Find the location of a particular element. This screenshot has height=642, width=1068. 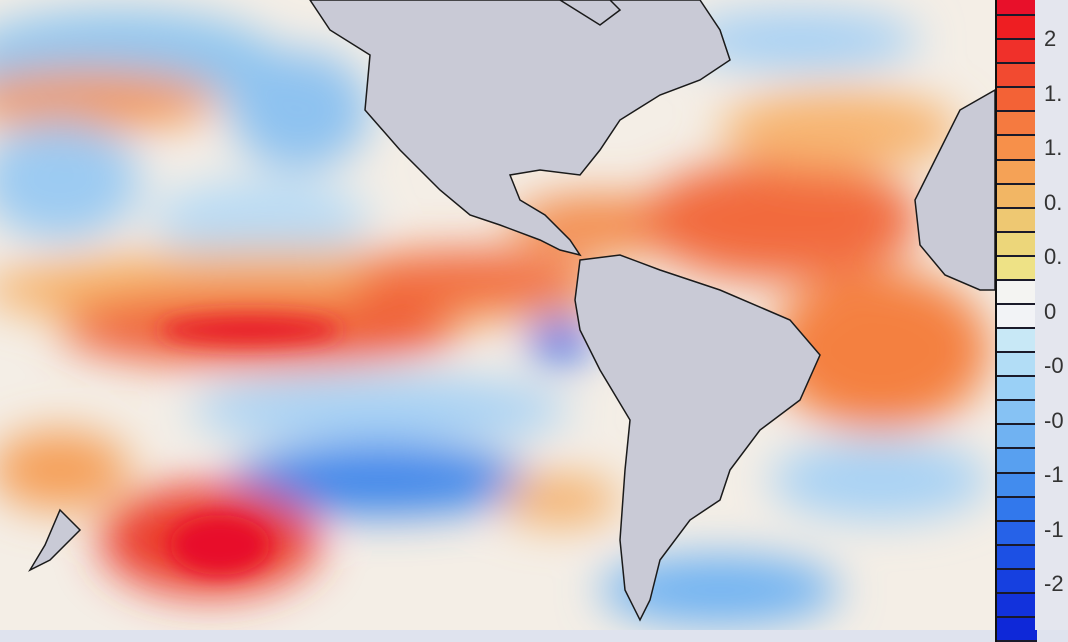

greenland-edge is located at coordinates (590, 13).